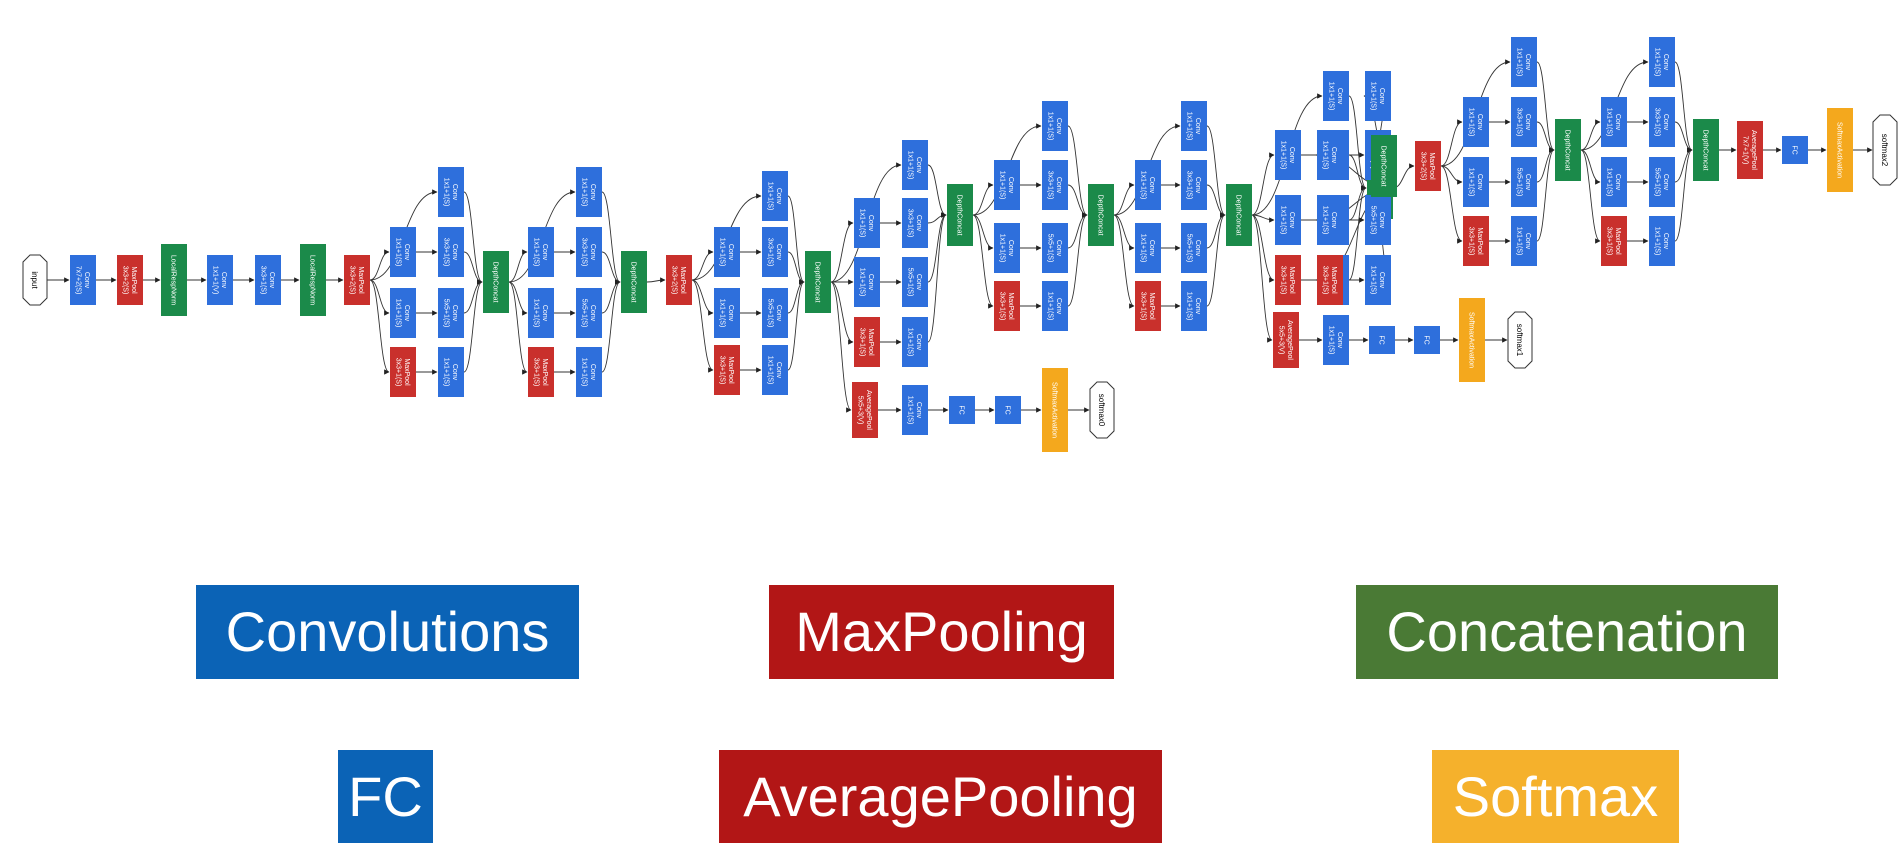 The width and height of the screenshot is (1898, 843). I want to click on legend-concatenation: Concatenation, so click(1567, 632).